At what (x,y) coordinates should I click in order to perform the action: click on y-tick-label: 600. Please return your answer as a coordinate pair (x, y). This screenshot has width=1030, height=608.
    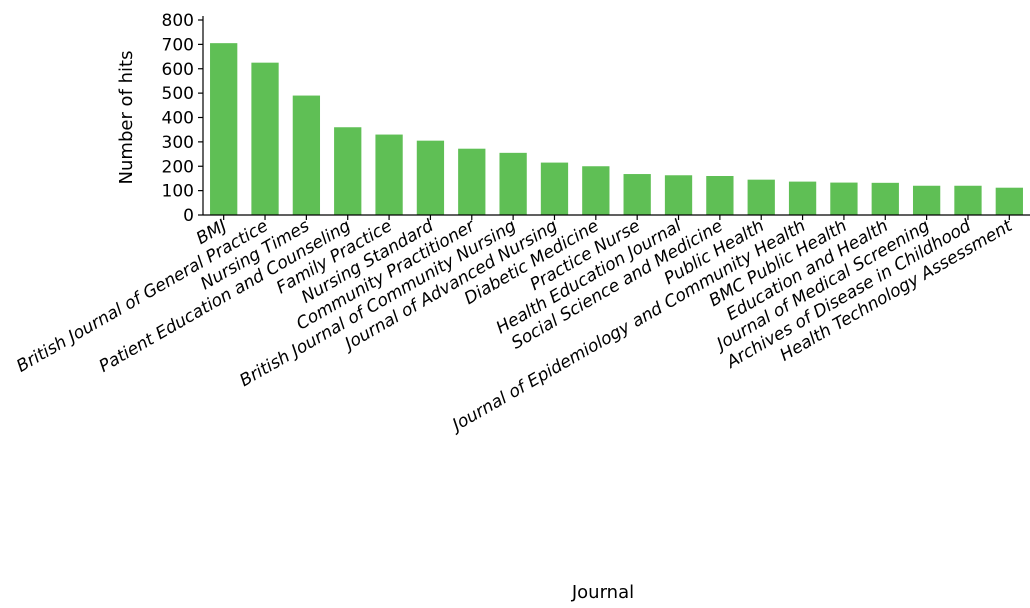
    Looking at the image, I should click on (178, 70).